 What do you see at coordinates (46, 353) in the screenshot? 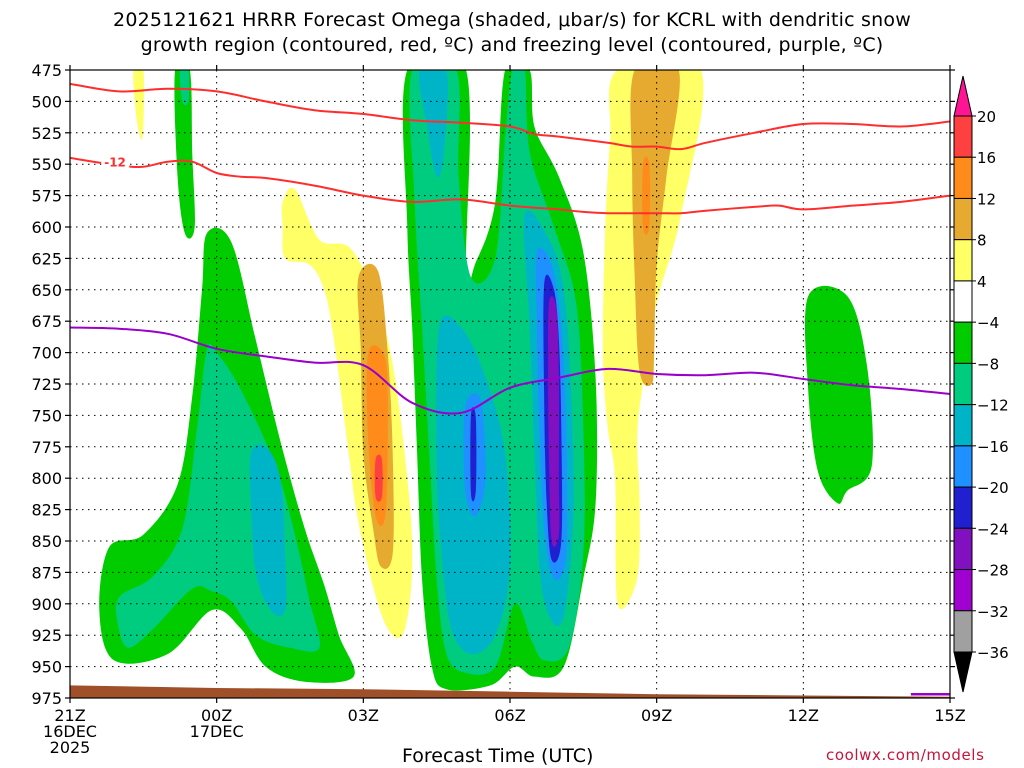
I see `y-tick-label: 700` at bounding box center [46, 353].